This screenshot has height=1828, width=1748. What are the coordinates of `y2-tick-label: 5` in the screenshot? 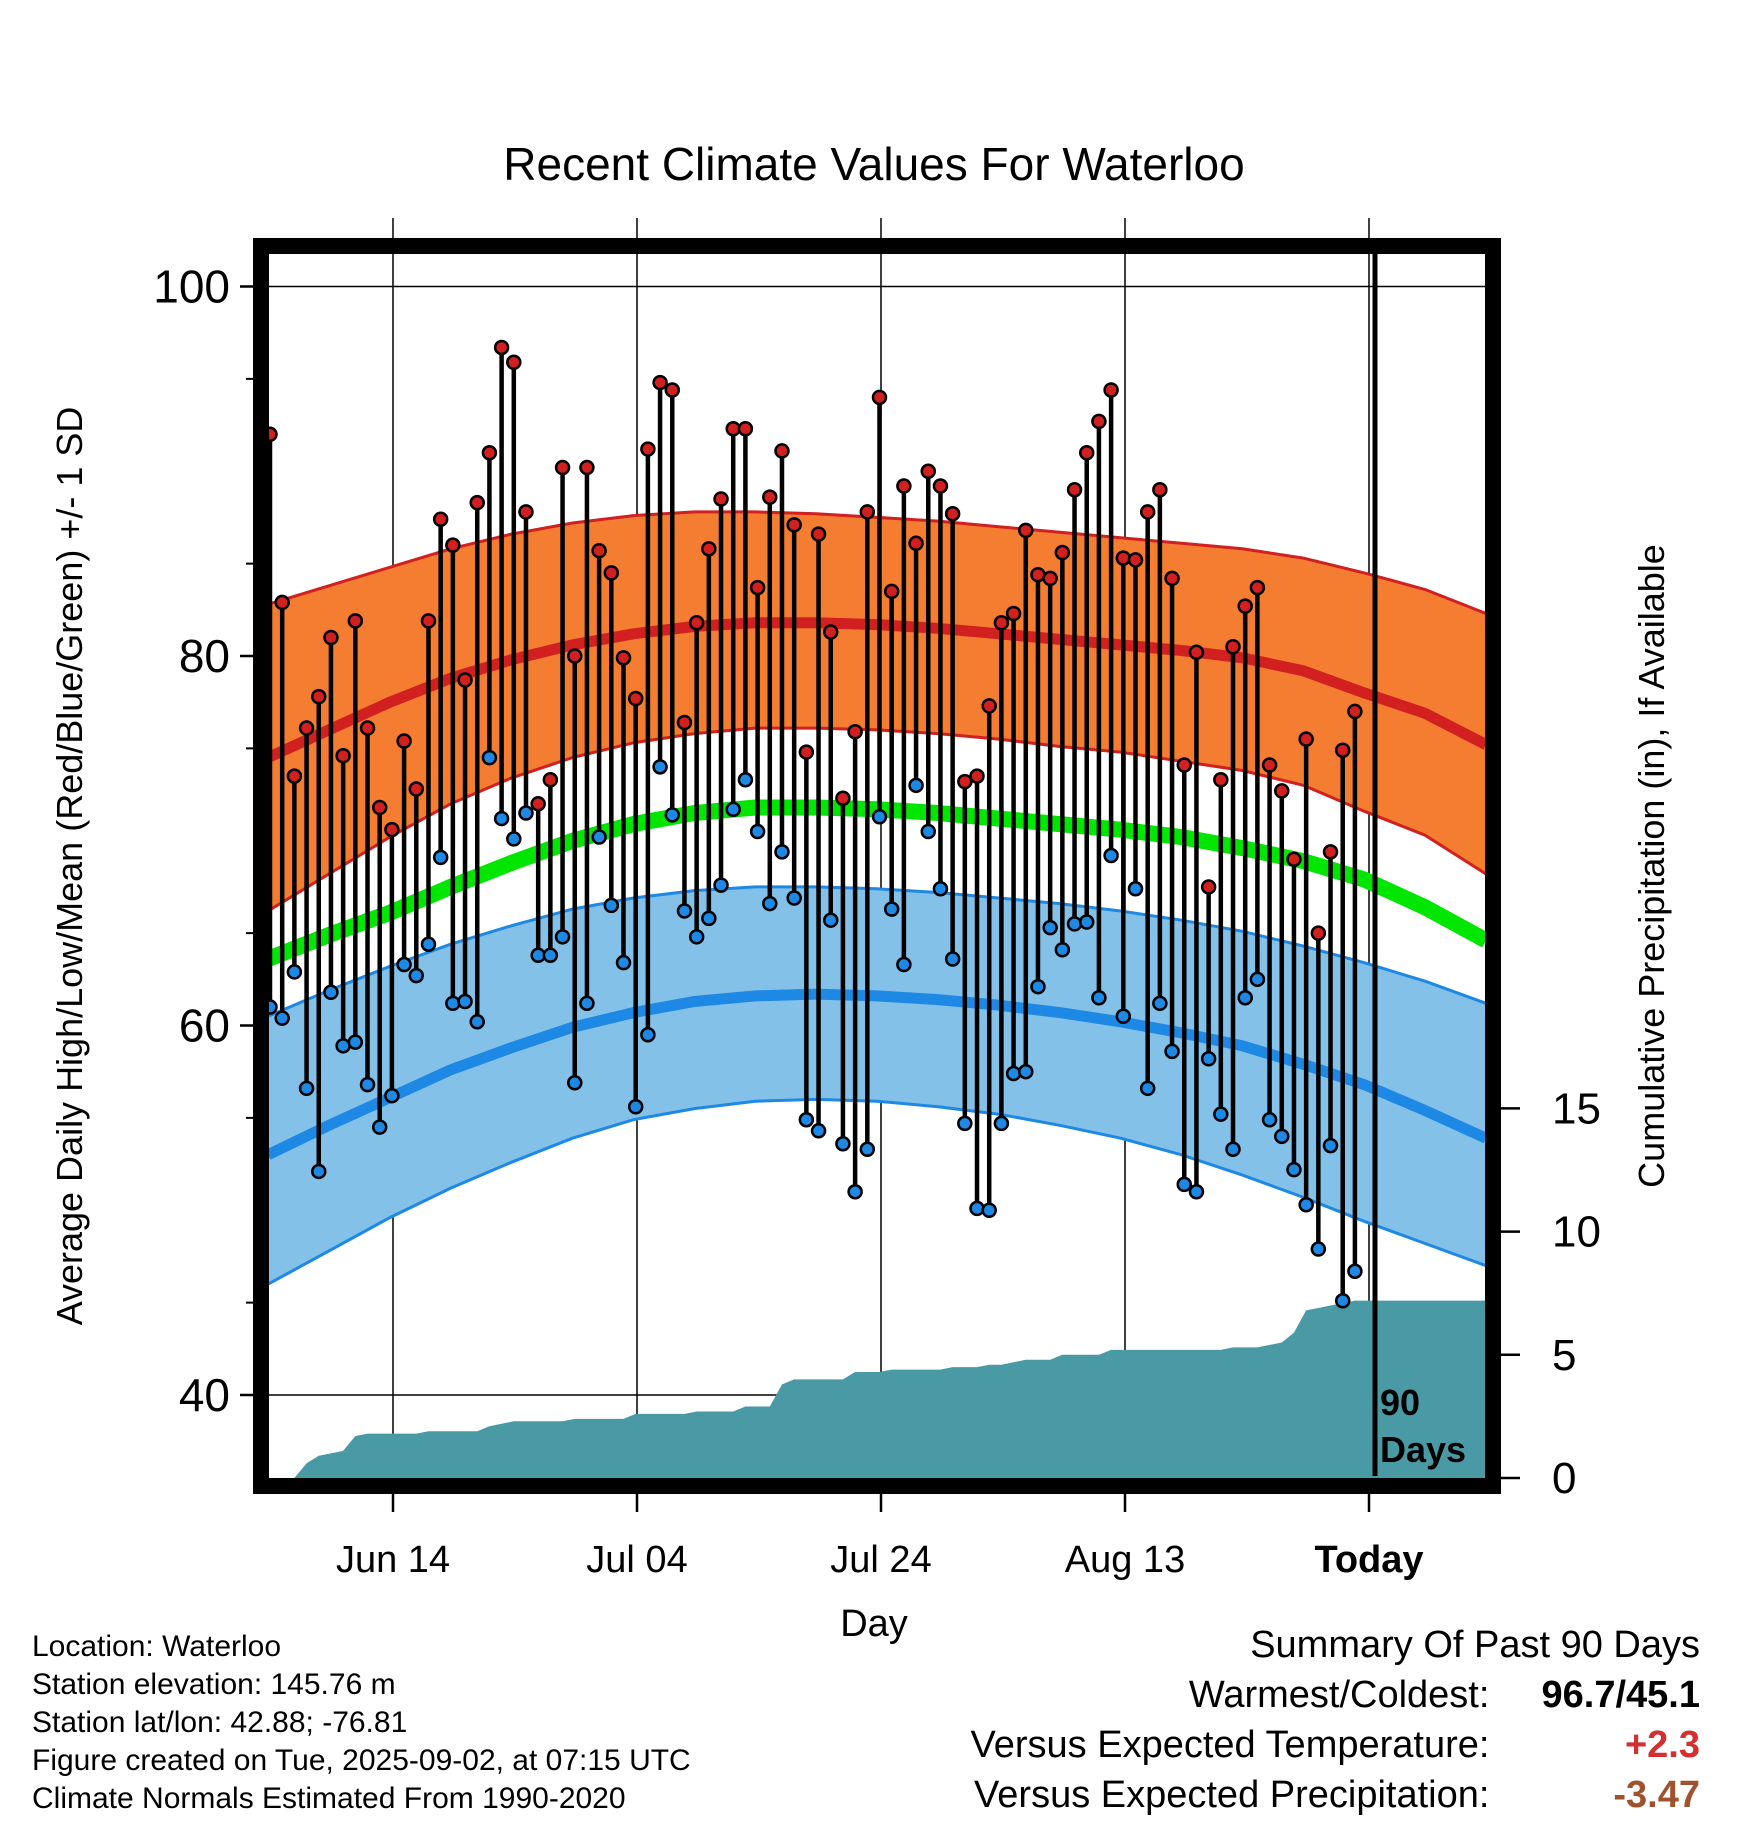 It's located at (1564, 1355).